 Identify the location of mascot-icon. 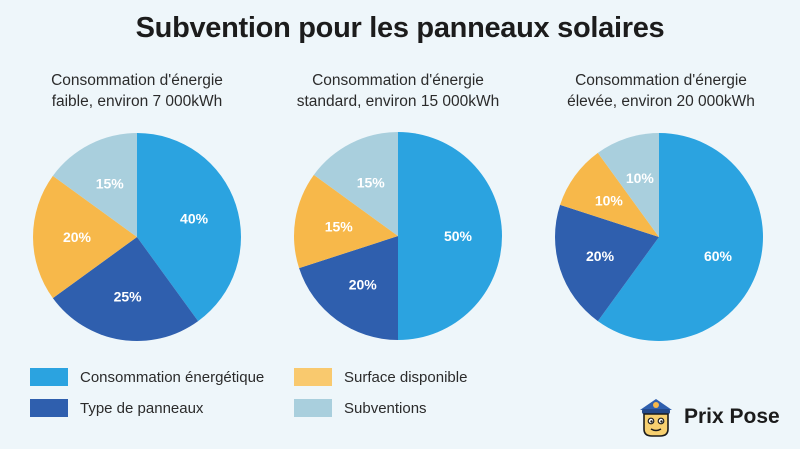
(656, 418).